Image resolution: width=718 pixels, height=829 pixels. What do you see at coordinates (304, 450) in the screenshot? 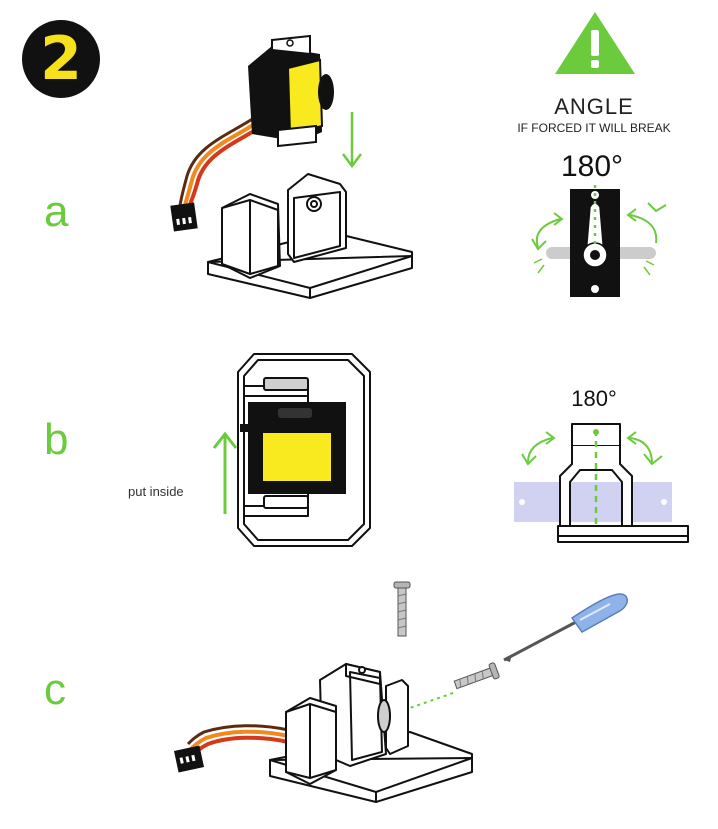
I see `servo-inside-stand-top-view` at bounding box center [304, 450].